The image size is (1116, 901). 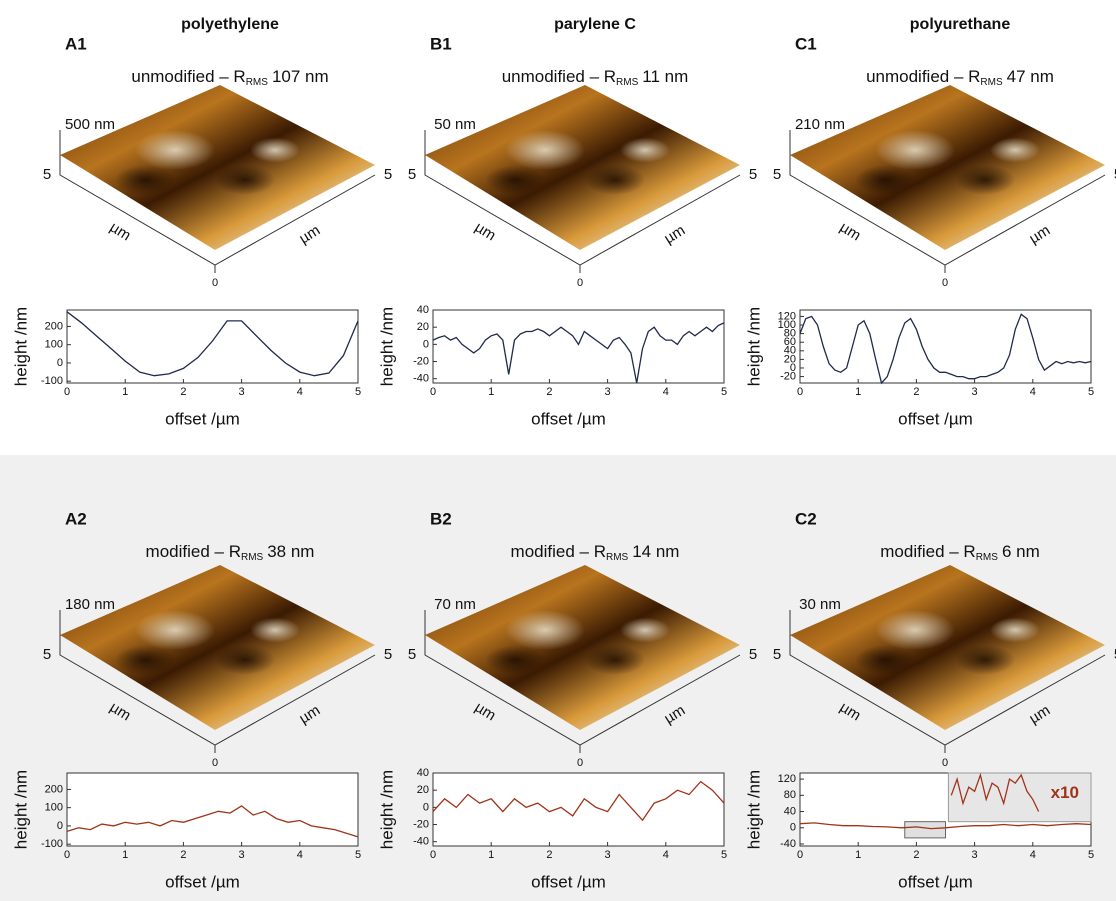 What do you see at coordinates (559, 76) in the screenshot?
I see `title-text: unmodified – R` at bounding box center [559, 76].